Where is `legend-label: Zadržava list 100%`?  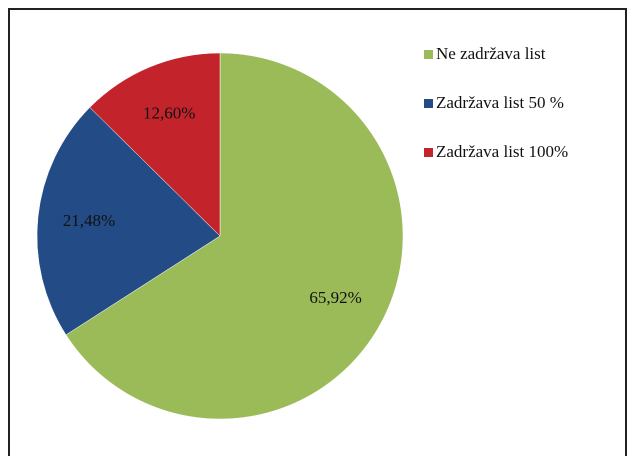 legend-label: Zadržava list 100% is located at coordinates (502, 151).